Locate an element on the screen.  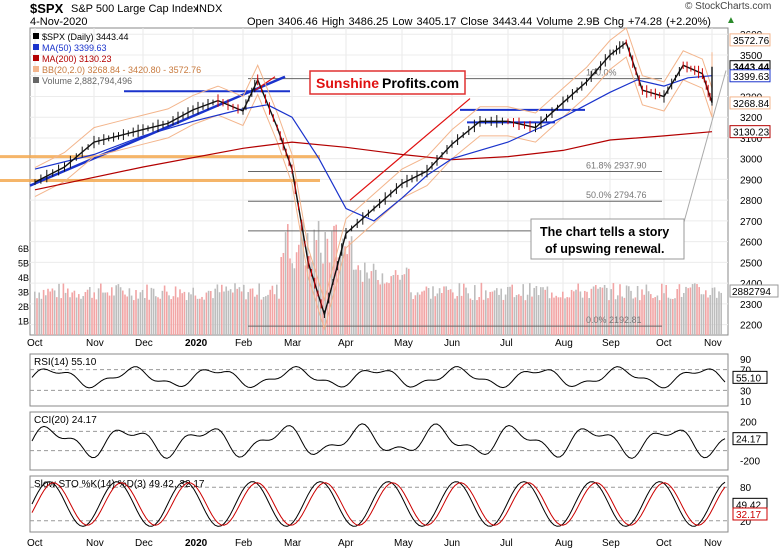
x-tick-label: Mar is located at coordinates (293, 343).